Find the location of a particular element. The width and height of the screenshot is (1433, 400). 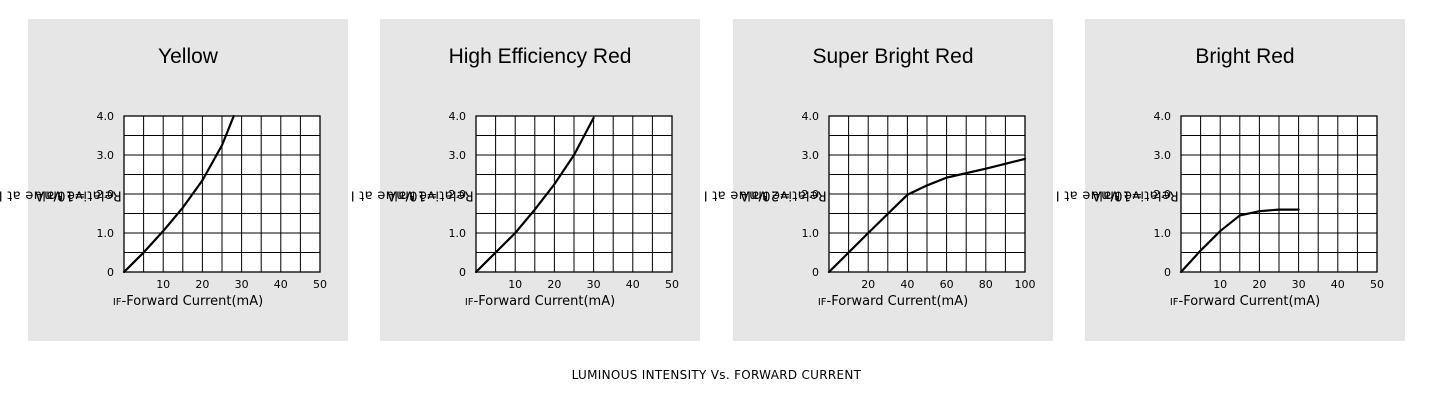

chart-plot: 0 1.0 2.0 3.0 4.0 20 40 60 80 100 is located at coordinates (919, 200).